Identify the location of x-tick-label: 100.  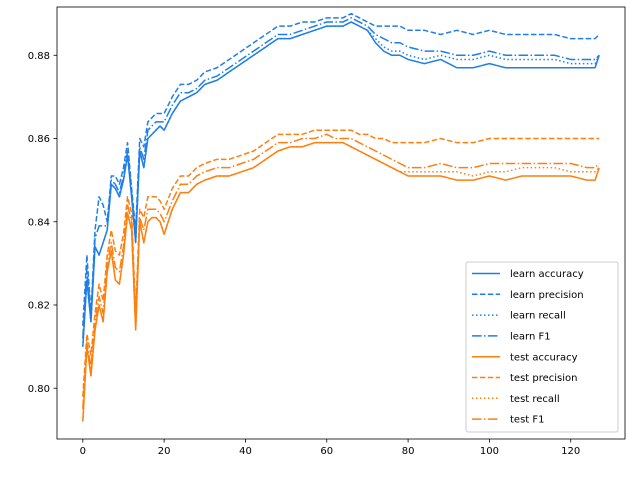
(489, 451).